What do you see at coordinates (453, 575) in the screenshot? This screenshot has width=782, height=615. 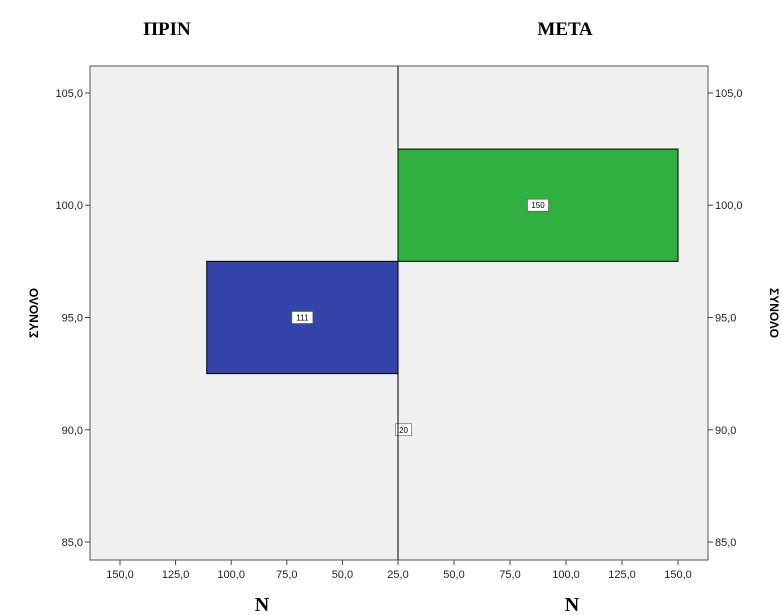 I see `x-tick-label-right: 50,0` at bounding box center [453, 575].